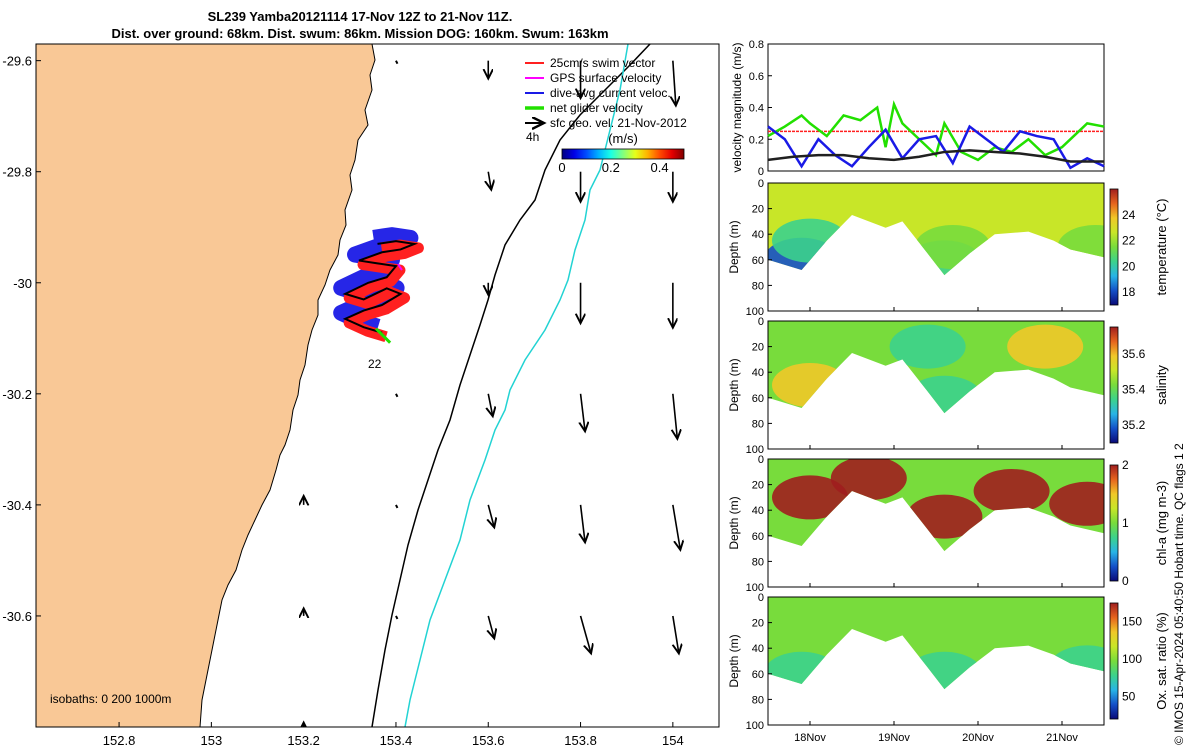 The width and height of the screenshot is (1200, 750). I want to click on glider-track-line, so click(380, 287).